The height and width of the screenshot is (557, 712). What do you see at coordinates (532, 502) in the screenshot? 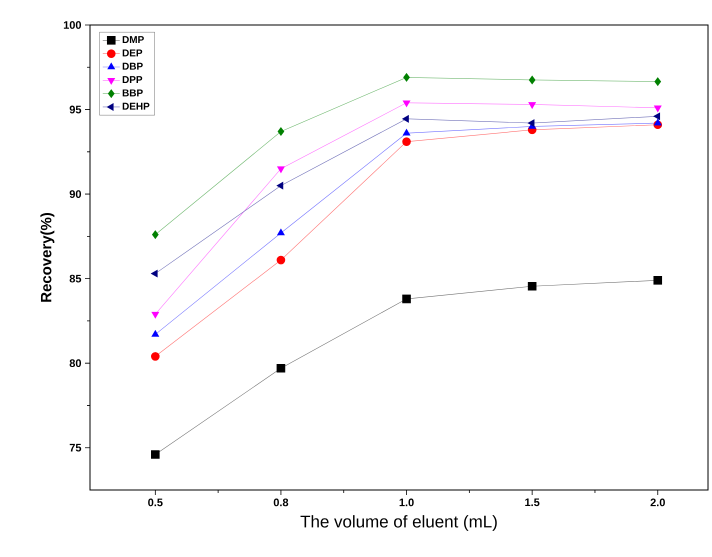
I see `x-tick-label: 1.5` at bounding box center [532, 502].